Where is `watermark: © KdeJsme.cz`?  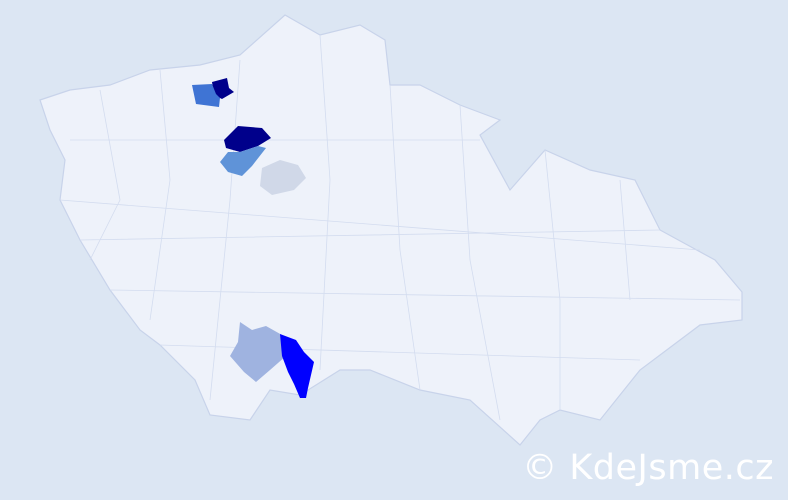 watermark: © KdeJsme.cz is located at coordinates (648, 468).